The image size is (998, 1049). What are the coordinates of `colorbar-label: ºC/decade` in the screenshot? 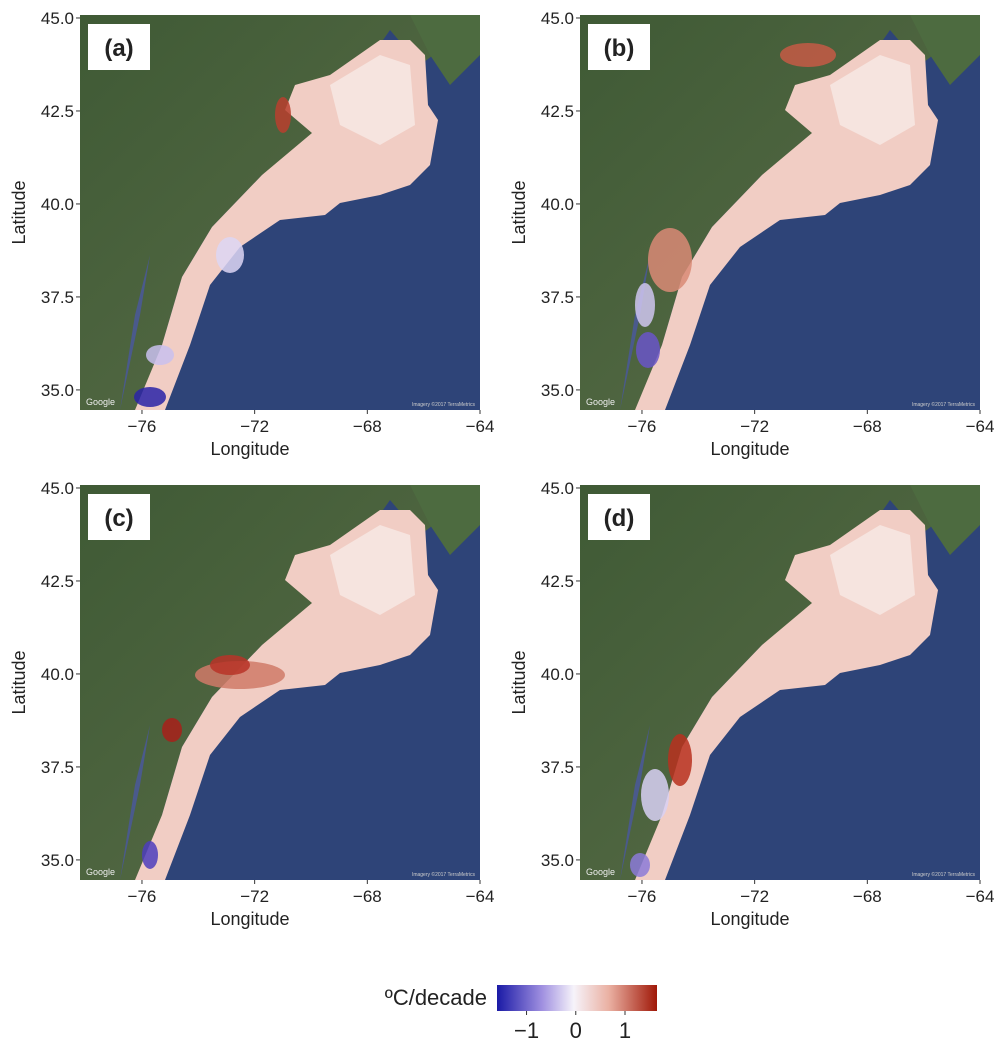 It's located at (436, 997).